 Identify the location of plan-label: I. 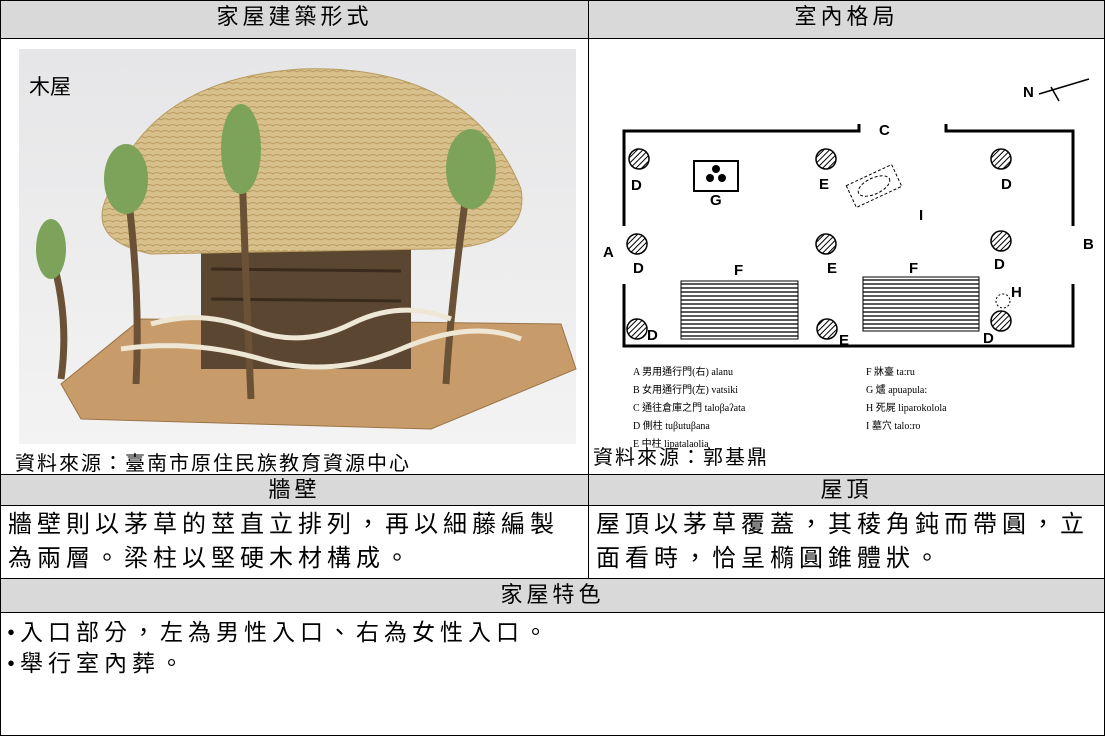
(921, 215).